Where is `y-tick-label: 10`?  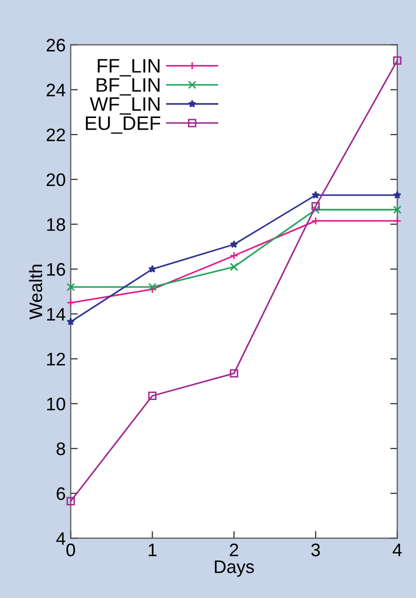
y-tick-label: 10 is located at coordinates (56, 404).